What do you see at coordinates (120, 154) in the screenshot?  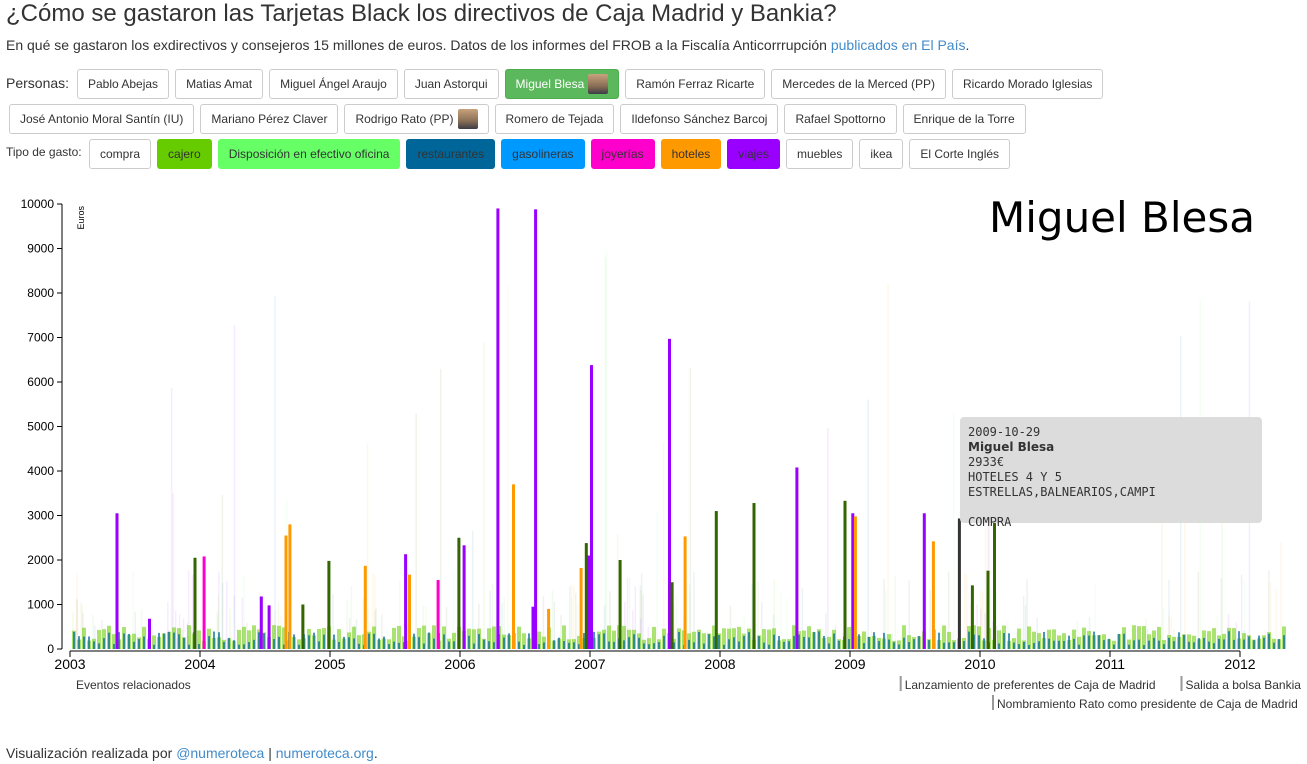 I see `gasto-filter-compra: compra` at bounding box center [120, 154].